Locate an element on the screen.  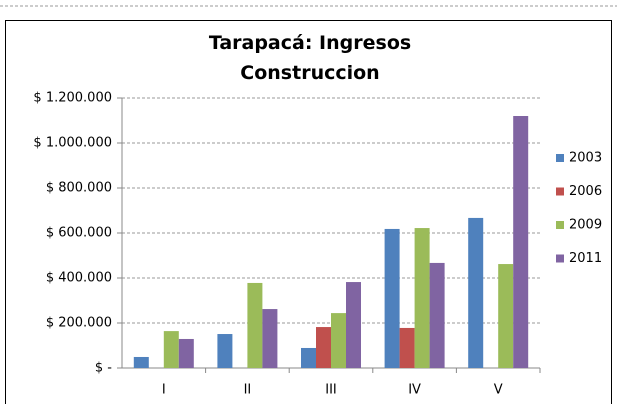
y-tick-label: $ 200.000 is located at coordinates (79, 323).